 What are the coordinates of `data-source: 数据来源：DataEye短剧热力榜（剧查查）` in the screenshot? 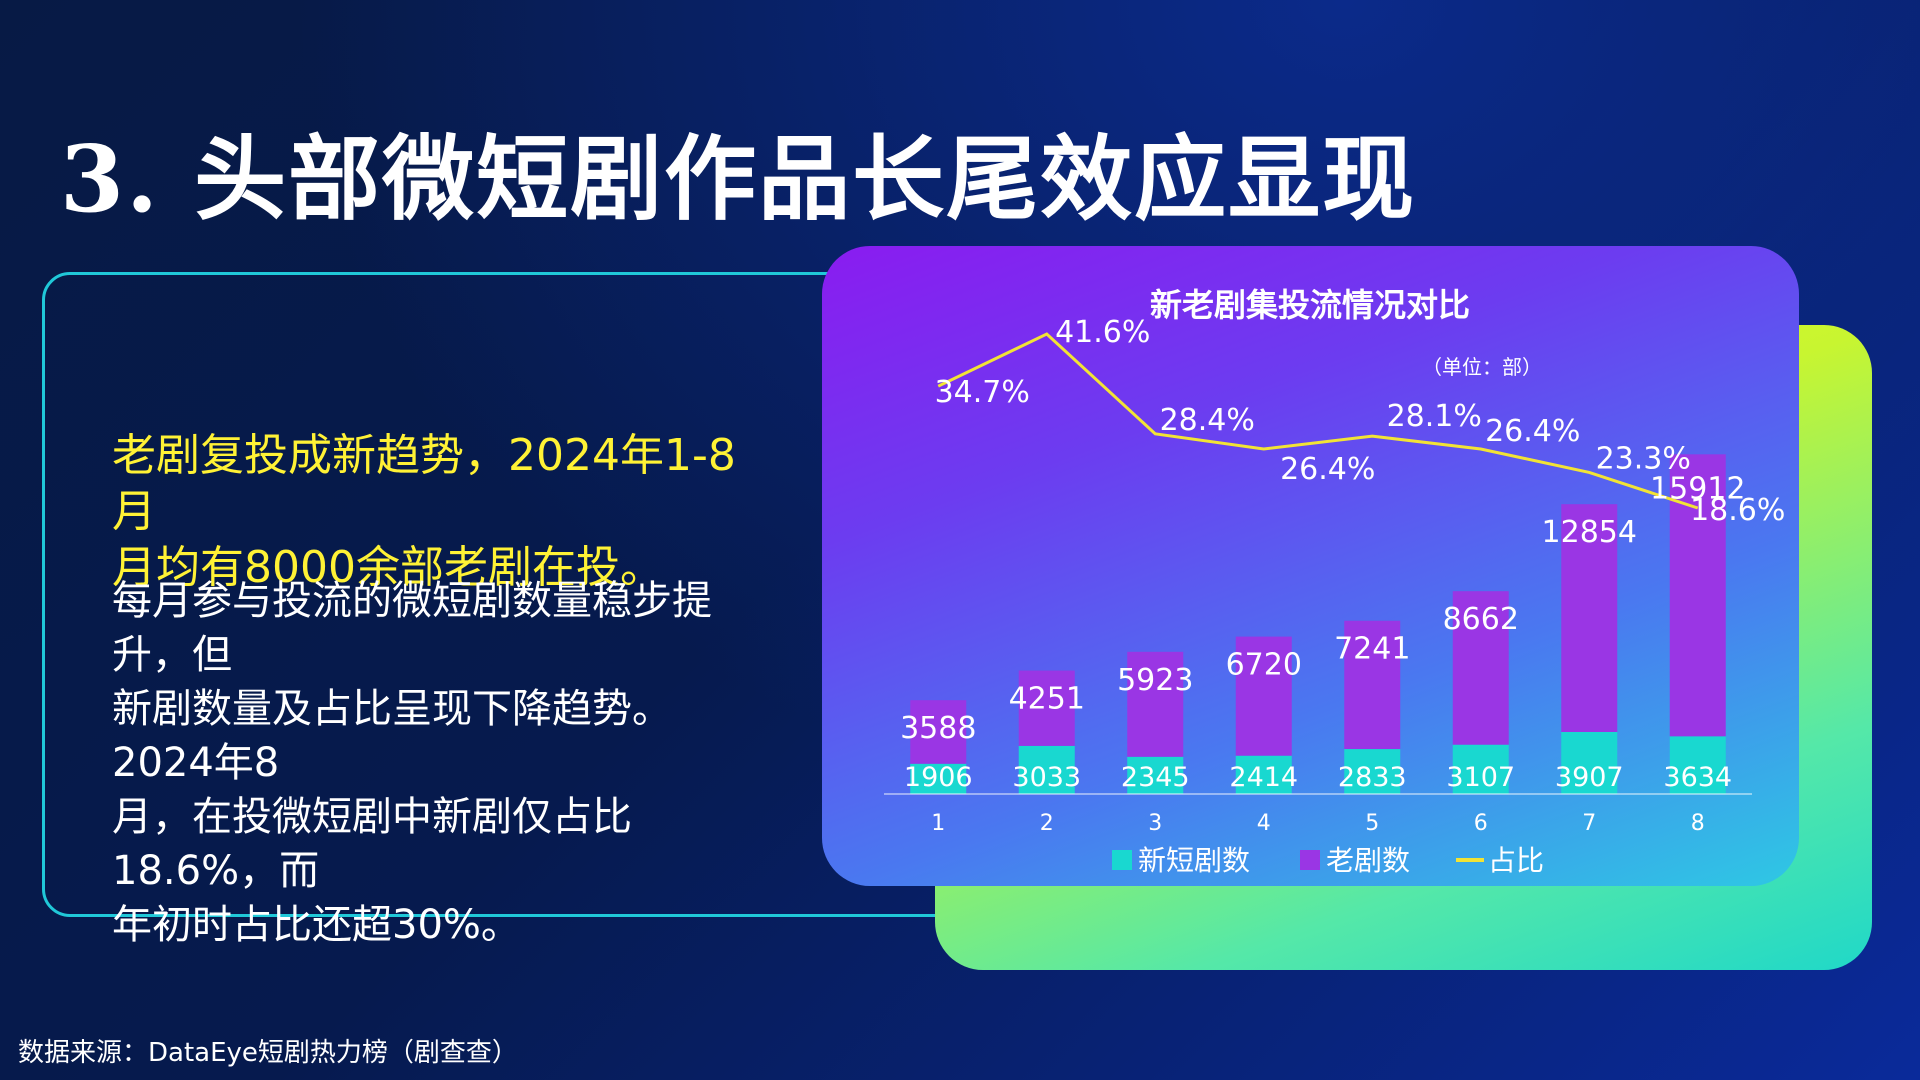 It's located at (268, 1053).